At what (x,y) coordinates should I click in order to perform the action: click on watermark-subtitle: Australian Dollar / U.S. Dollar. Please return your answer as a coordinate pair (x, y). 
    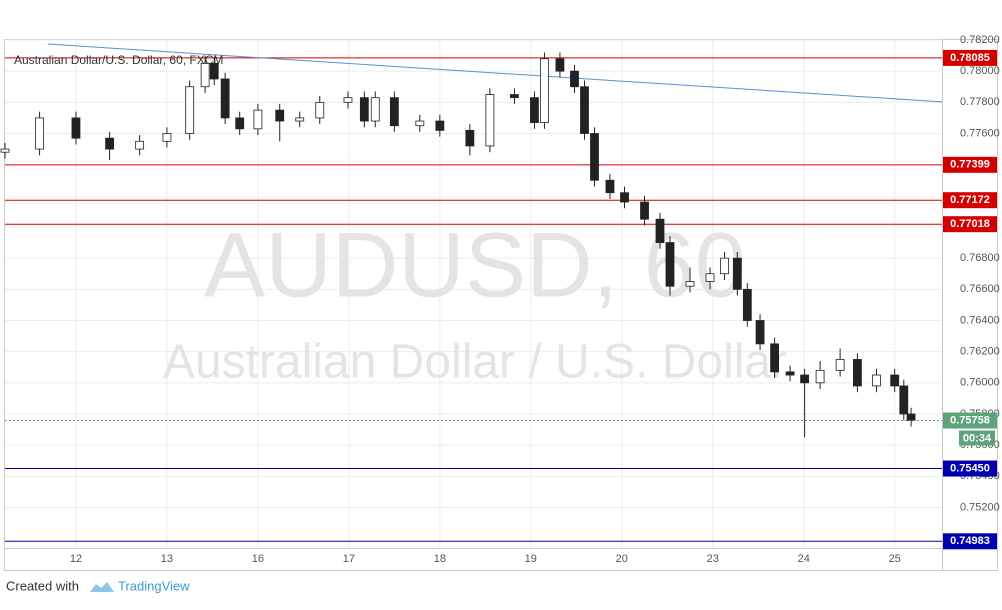
    Looking at the image, I should click on (475, 362).